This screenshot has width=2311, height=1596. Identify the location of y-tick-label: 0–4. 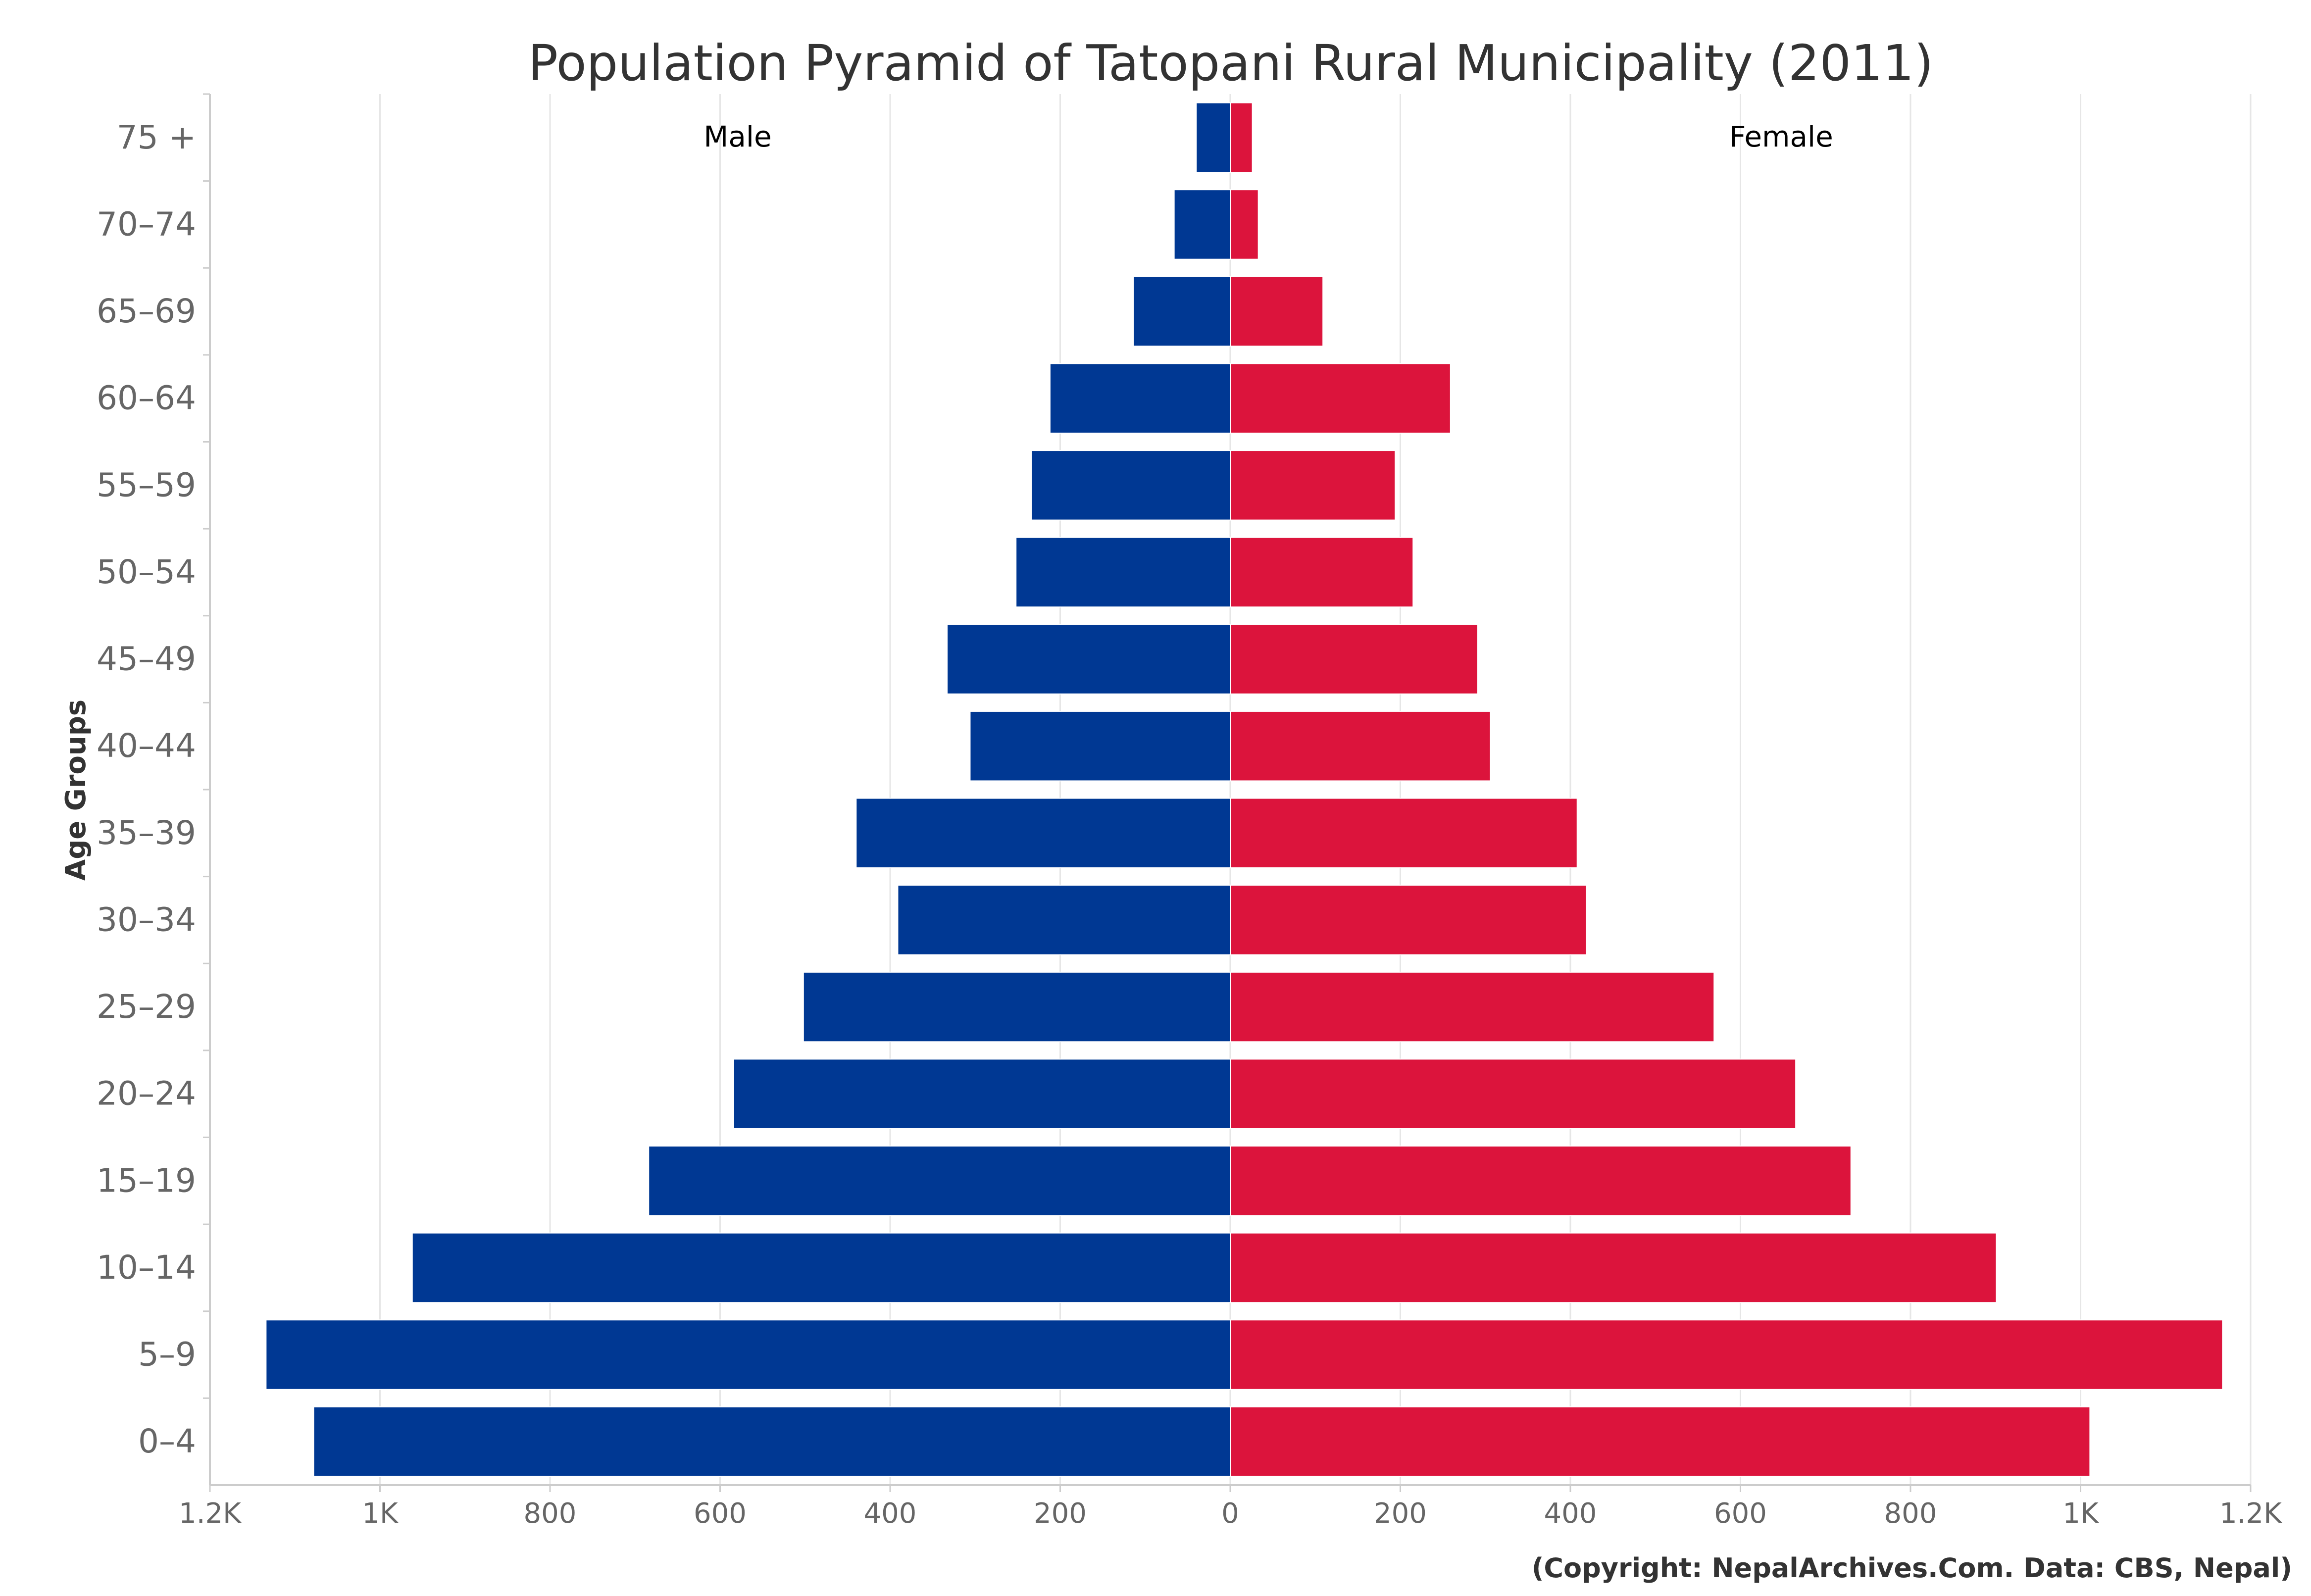
(167, 1441).